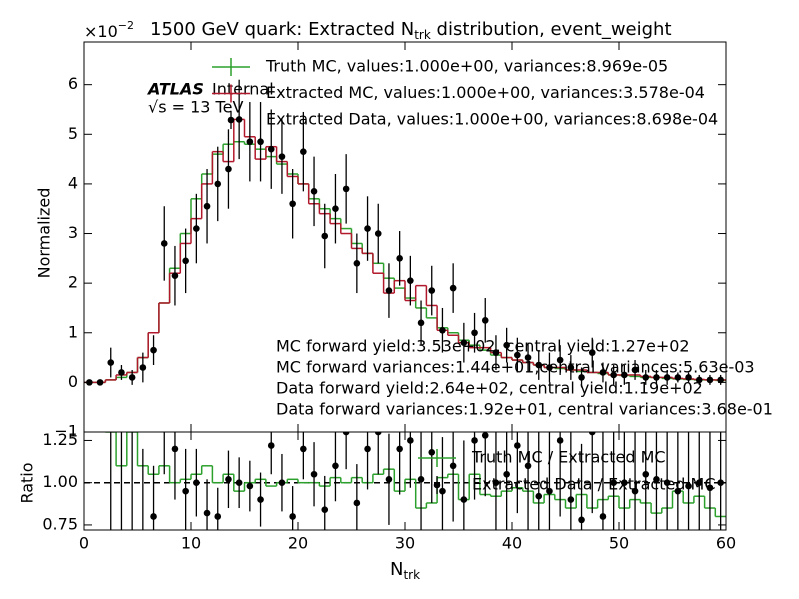 This screenshot has width=799, height=599. I want to click on y-tick-label: 6, so click(73, 83).